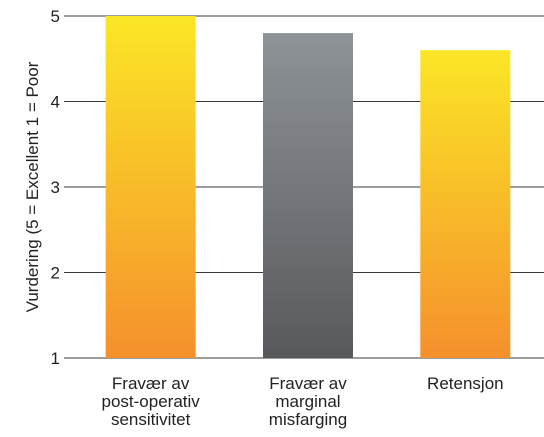  Describe the element at coordinates (308, 419) in the screenshot. I see `x-category-label-line: misfarging` at that location.